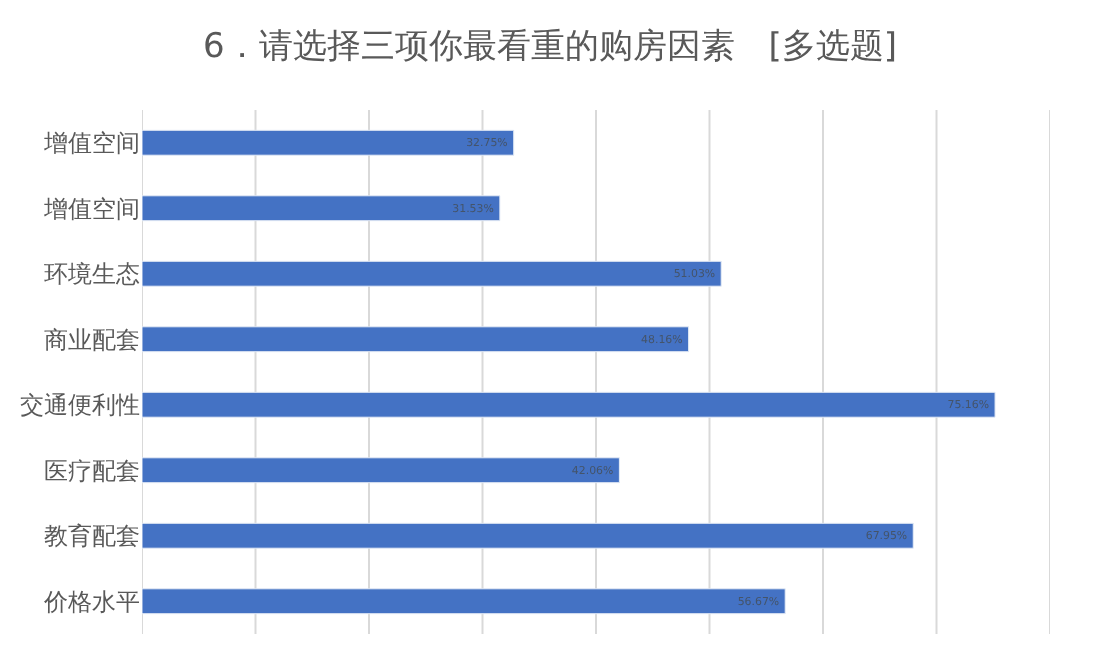  I want to click on chart-title: 6．请选择三项你最看重的购房因素 [多选题], so click(550, 46).